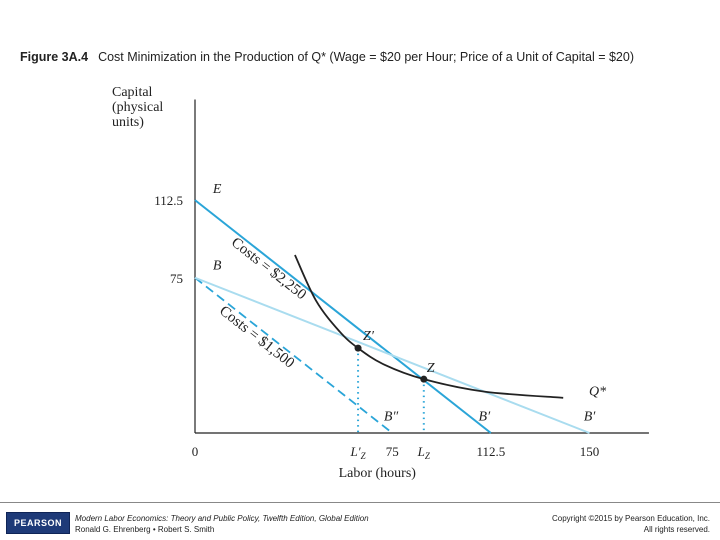 The image size is (720, 540). Describe the element at coordinates (128, 122) in the screenshot. I see `y-axis-label-line-2: units)` at that location.